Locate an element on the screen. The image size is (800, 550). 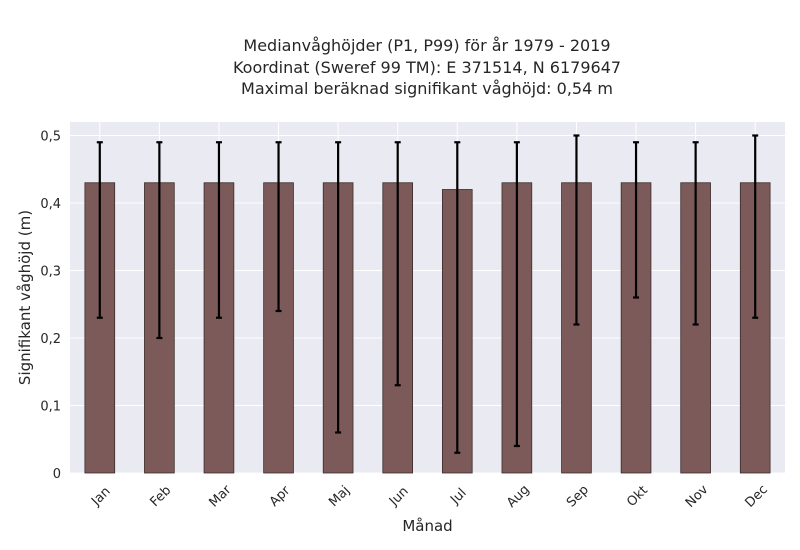
error-bar-apr is located at coordinates (278, 227).